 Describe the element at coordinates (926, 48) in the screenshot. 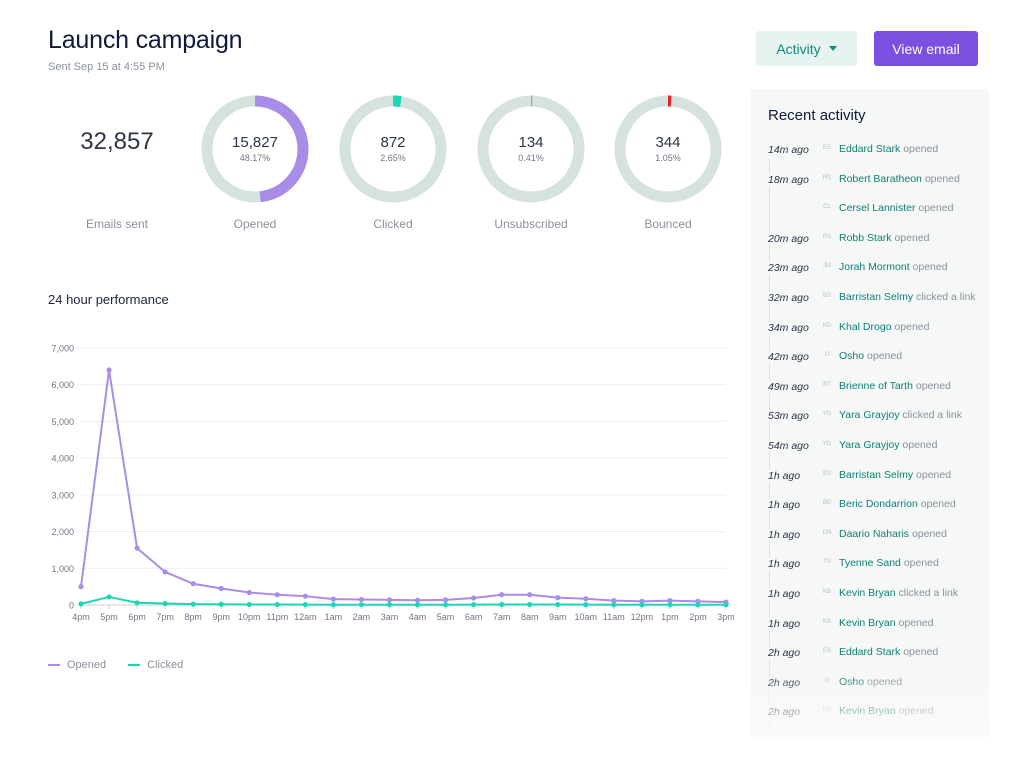

I see `view-email-button: View email` at that location.